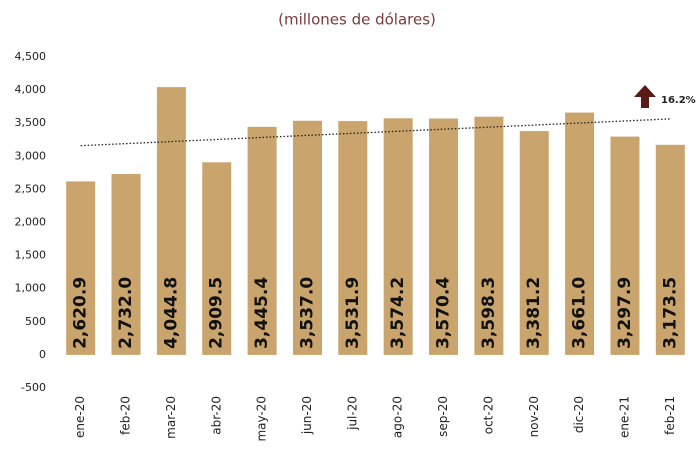 This screenshot has height=456, width=696. What do you see at coordinates (488, 415) in the screenshot?
I see `x-tick-label: oct-20` at bounding box center [488, 415].